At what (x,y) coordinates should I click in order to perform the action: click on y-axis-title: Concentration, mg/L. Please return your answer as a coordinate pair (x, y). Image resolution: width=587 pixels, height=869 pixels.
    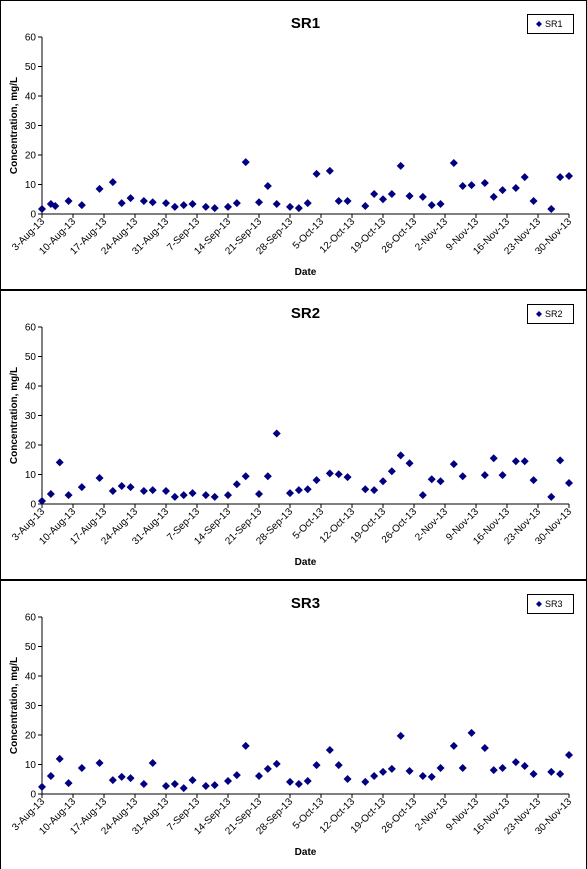
    Looking at the image, I should click on (14, 705).